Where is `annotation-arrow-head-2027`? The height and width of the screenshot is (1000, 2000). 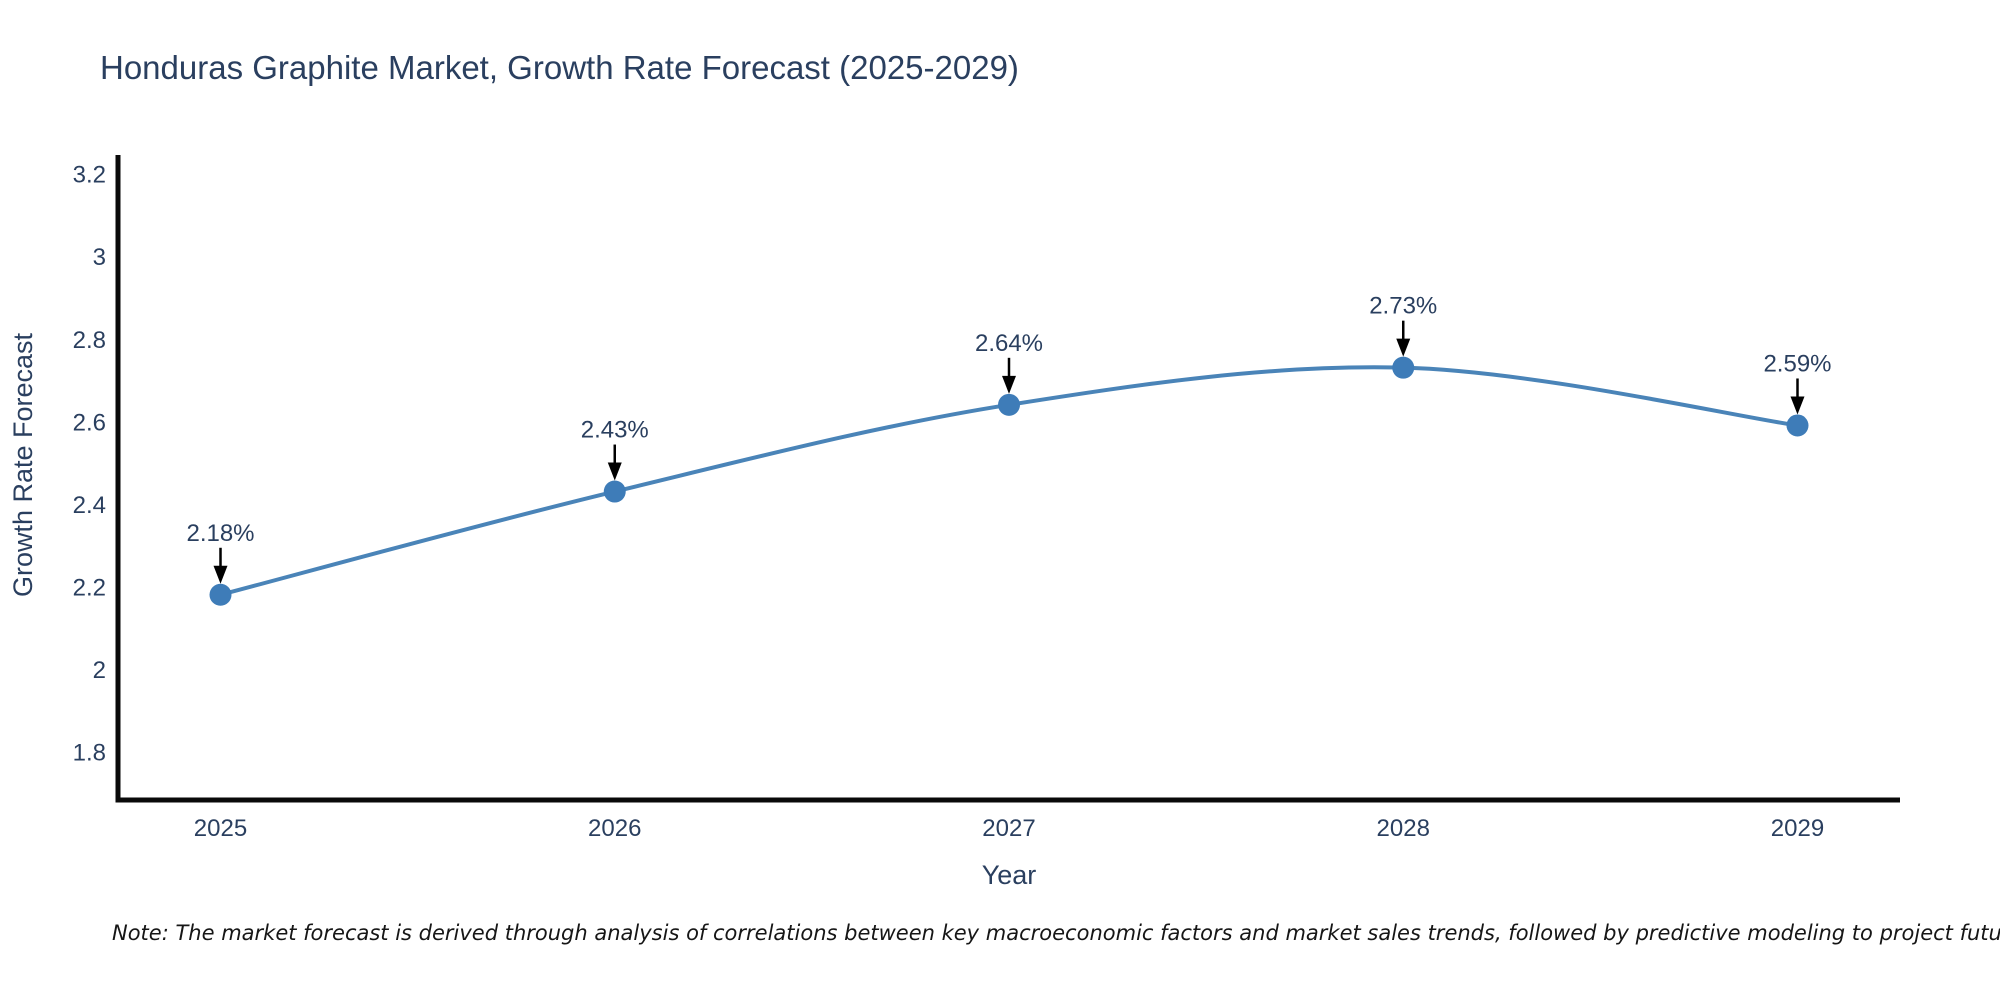 annotation-arrow-head-2027 is located at coordinates (1009, 384).